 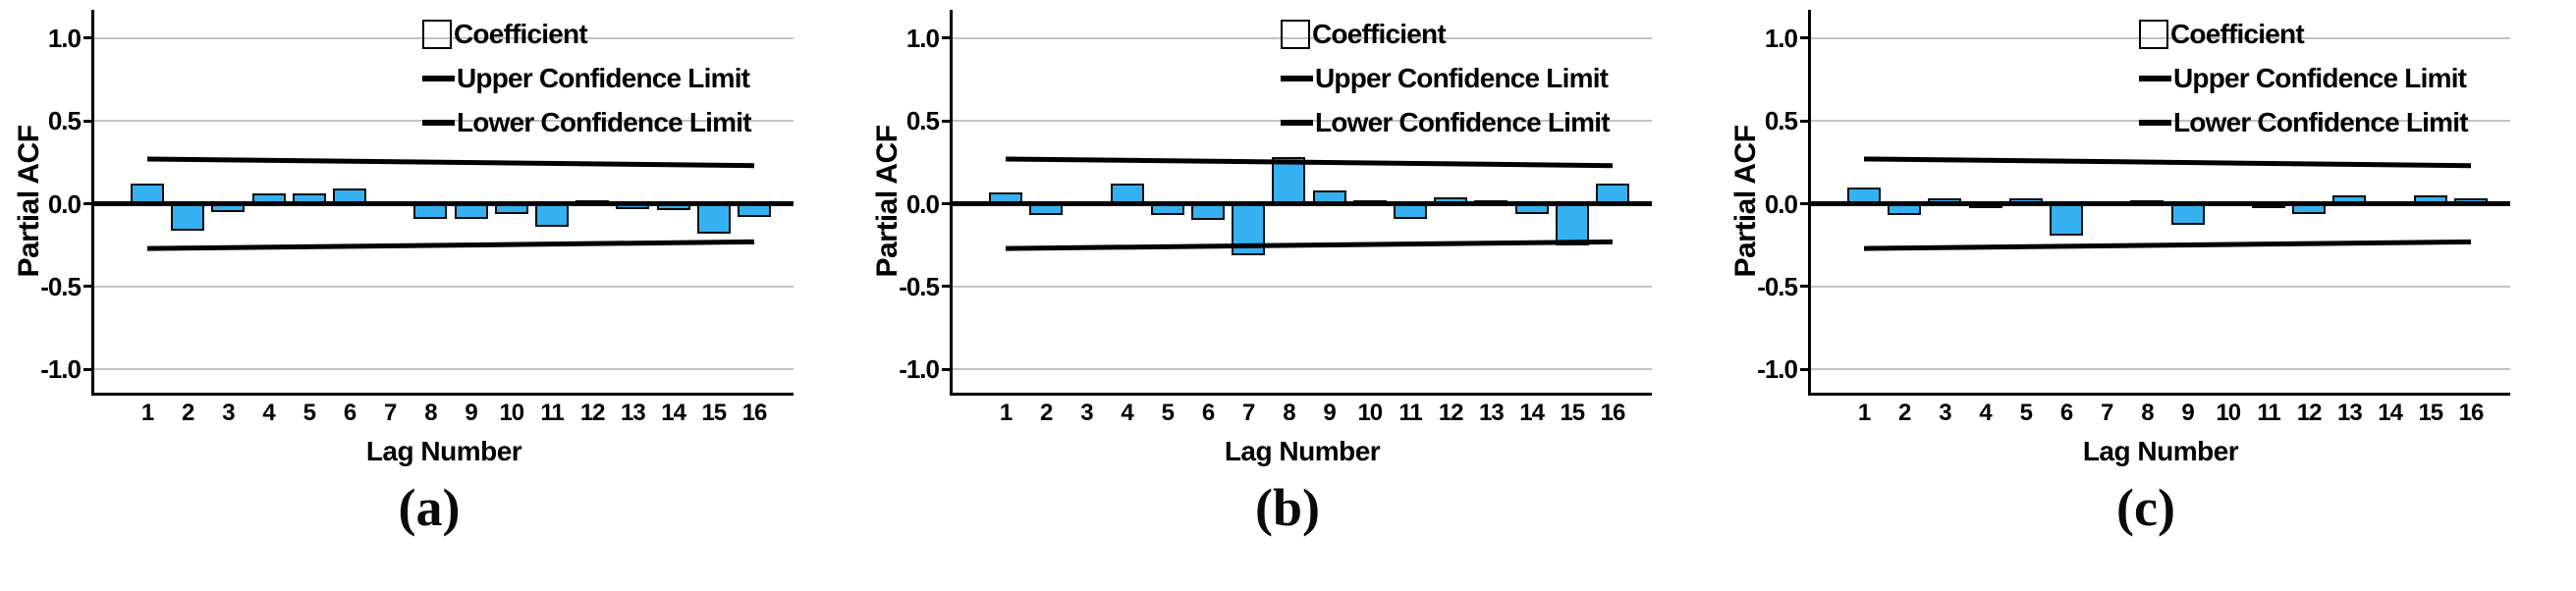 I want to click on x-tick-label: 13, so click(x=1492, y=413).